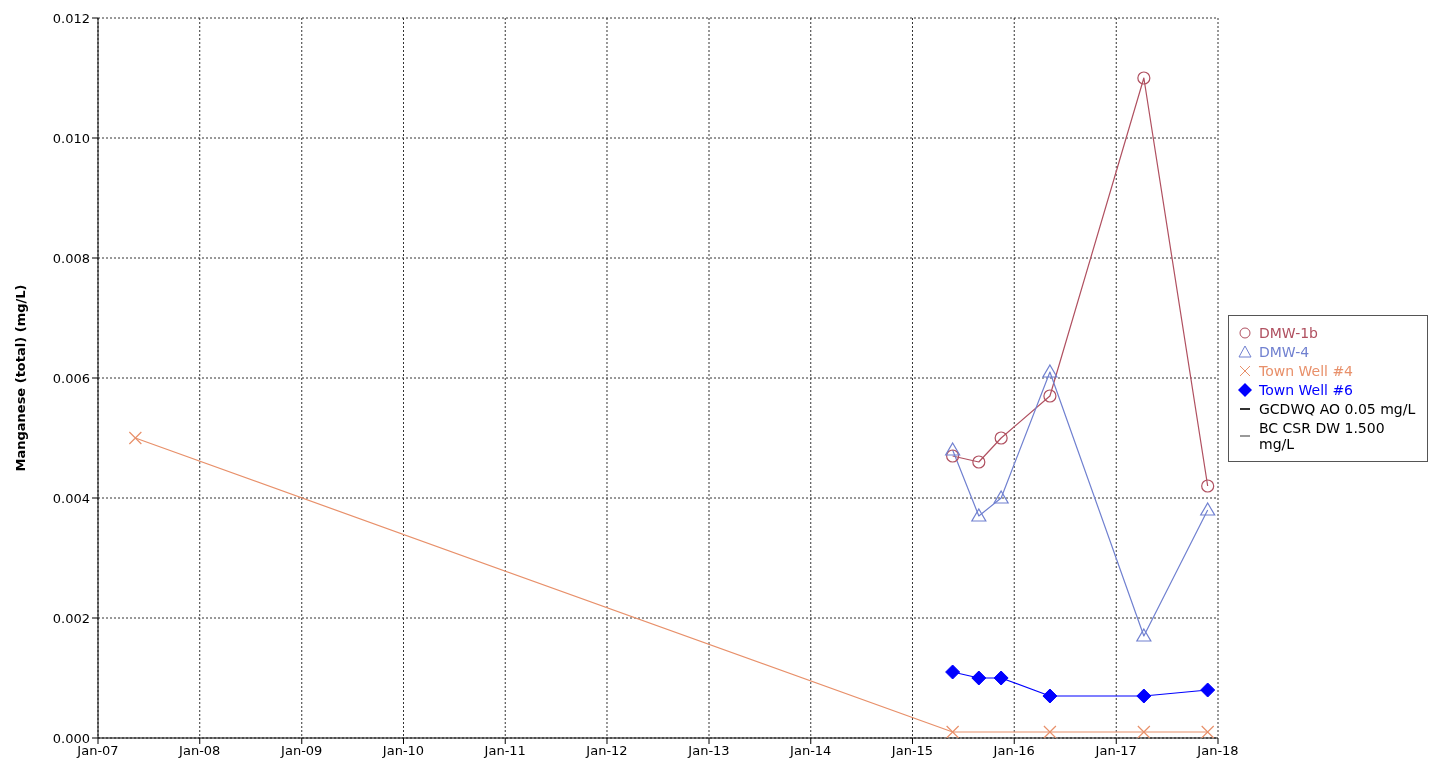 The width and height of the screenshot is (1444, 778). Describe the element at coordinates (1217, 751) in the screenshot. I see `x-tick-label: Jan-18` at that location.